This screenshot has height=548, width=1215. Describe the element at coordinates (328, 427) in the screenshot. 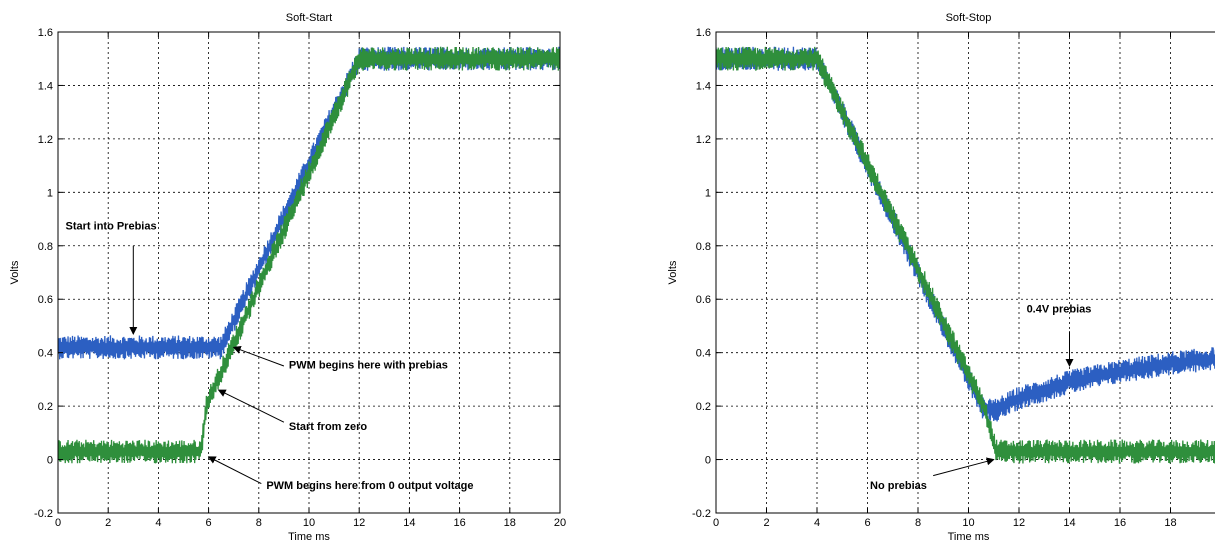

I see `annotation-label: Start from zero` at that location.